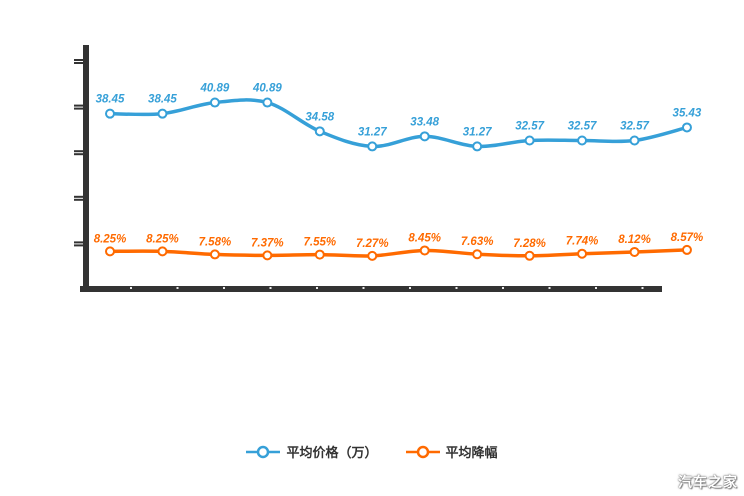  Describe the element at coordinates (424, 238) in the screenshot. I see `data-point-label: 8.45%` at that location.